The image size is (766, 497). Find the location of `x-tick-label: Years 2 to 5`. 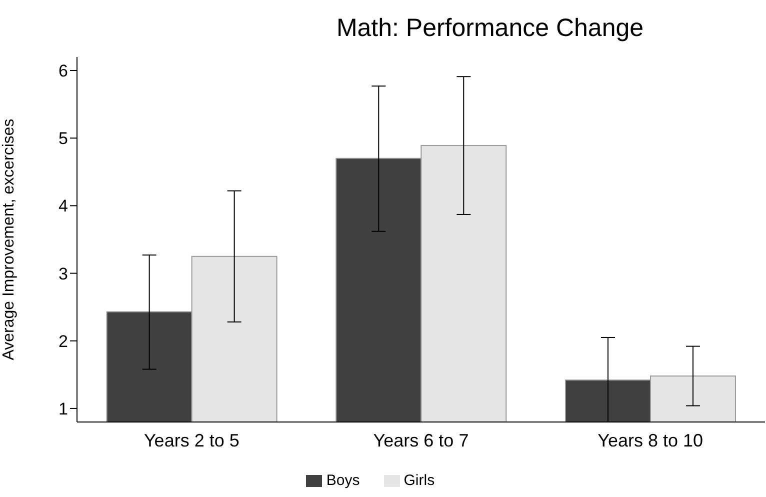

x-tick-label: Years 2 to 5 is located at coordinates (192, 440).